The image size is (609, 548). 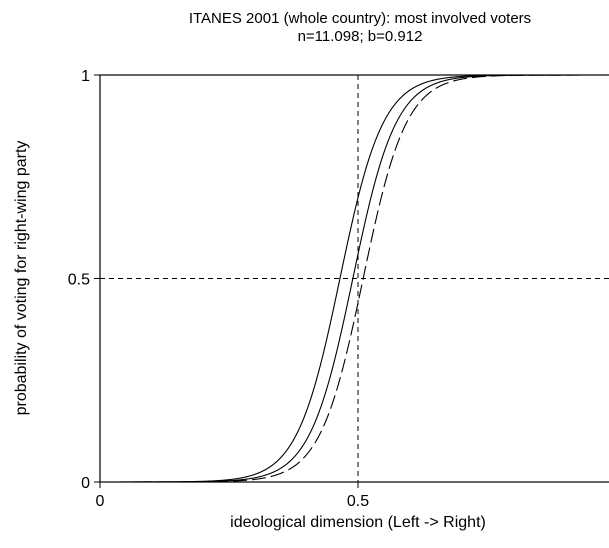 What do you see at coordinates (358, 501) in the screenshot?
I see `x-tick-label-1: 0.5` at bounding box center [358, 501].